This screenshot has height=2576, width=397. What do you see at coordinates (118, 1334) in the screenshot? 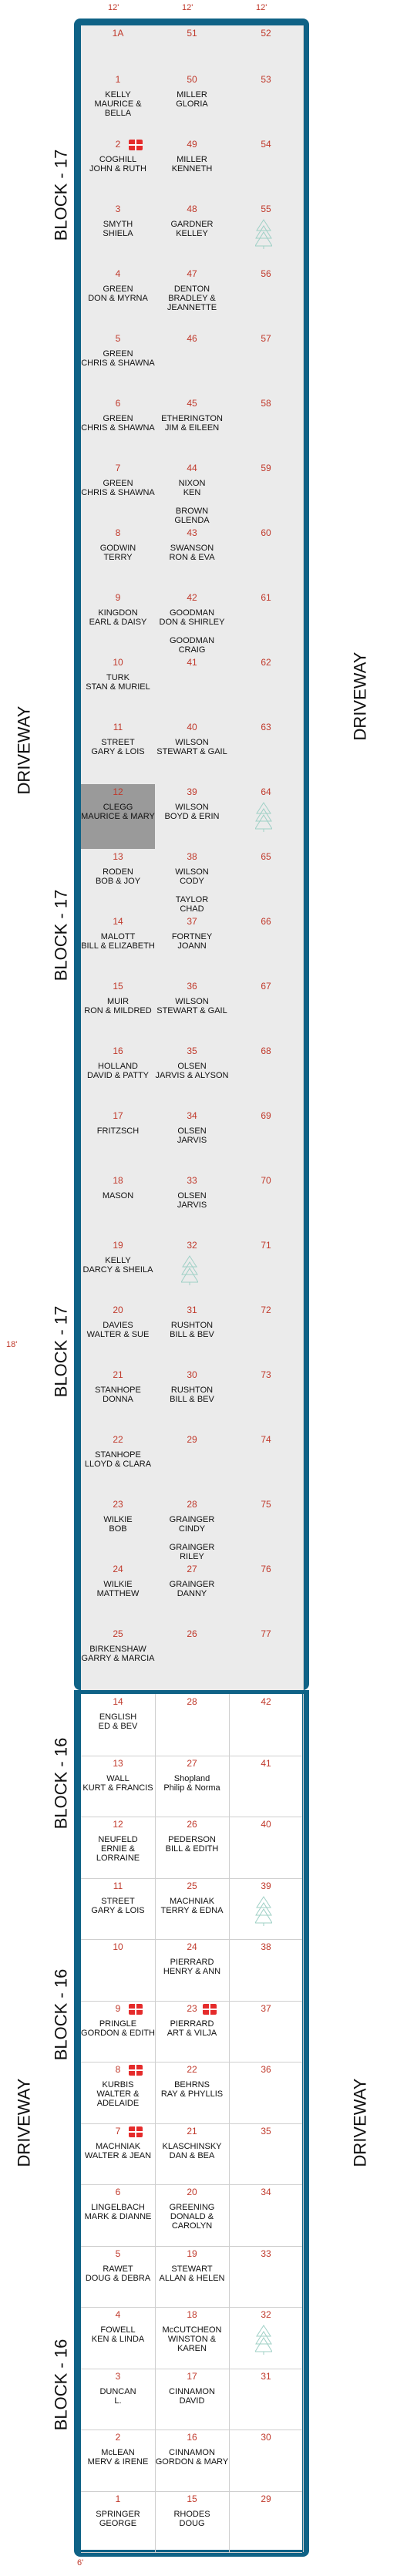
I see `plot-cell: 20 DAVIES WALTER & SUE` at bounding box center [118, 1334].